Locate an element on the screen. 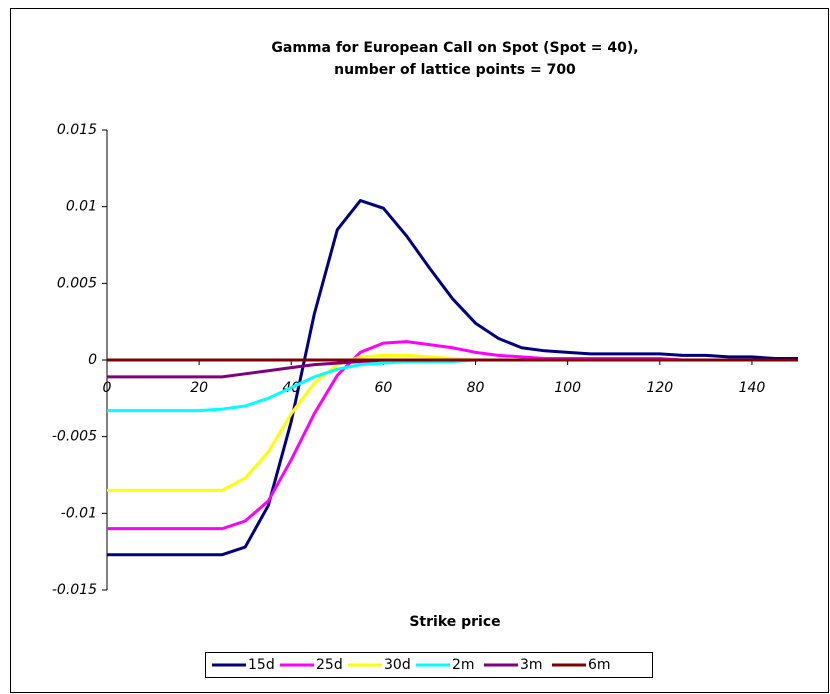 The image size is (830, 694). y-tick-label: -0.005 is located at coordinates (74, 437).